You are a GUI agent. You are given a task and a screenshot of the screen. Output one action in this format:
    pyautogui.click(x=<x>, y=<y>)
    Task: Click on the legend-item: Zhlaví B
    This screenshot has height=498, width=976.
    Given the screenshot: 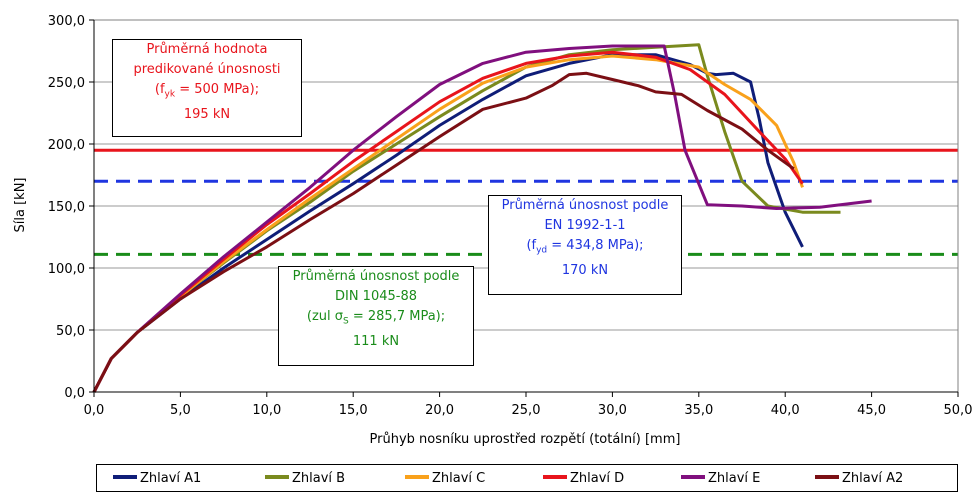 What is the action you would take?
    pyautogui.click(x=305, y=479)
    